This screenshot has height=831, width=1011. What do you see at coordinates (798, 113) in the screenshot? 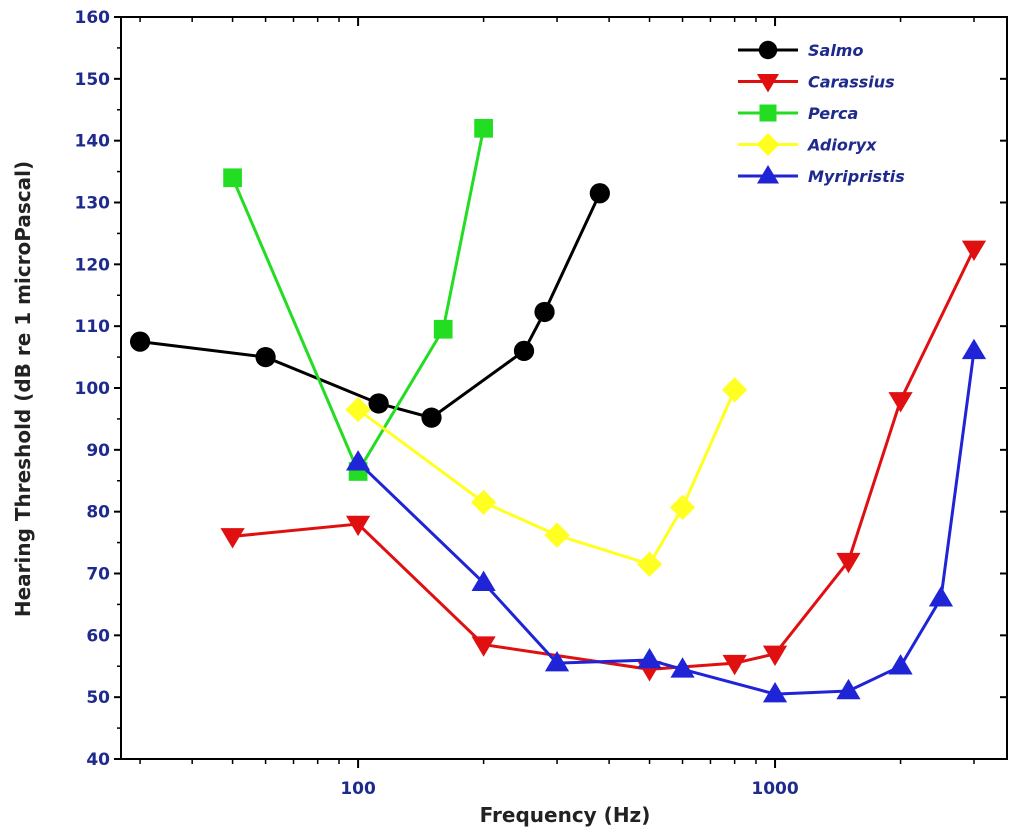
I see `legend-item-perca: Perca` at bounding box center [798, 113].